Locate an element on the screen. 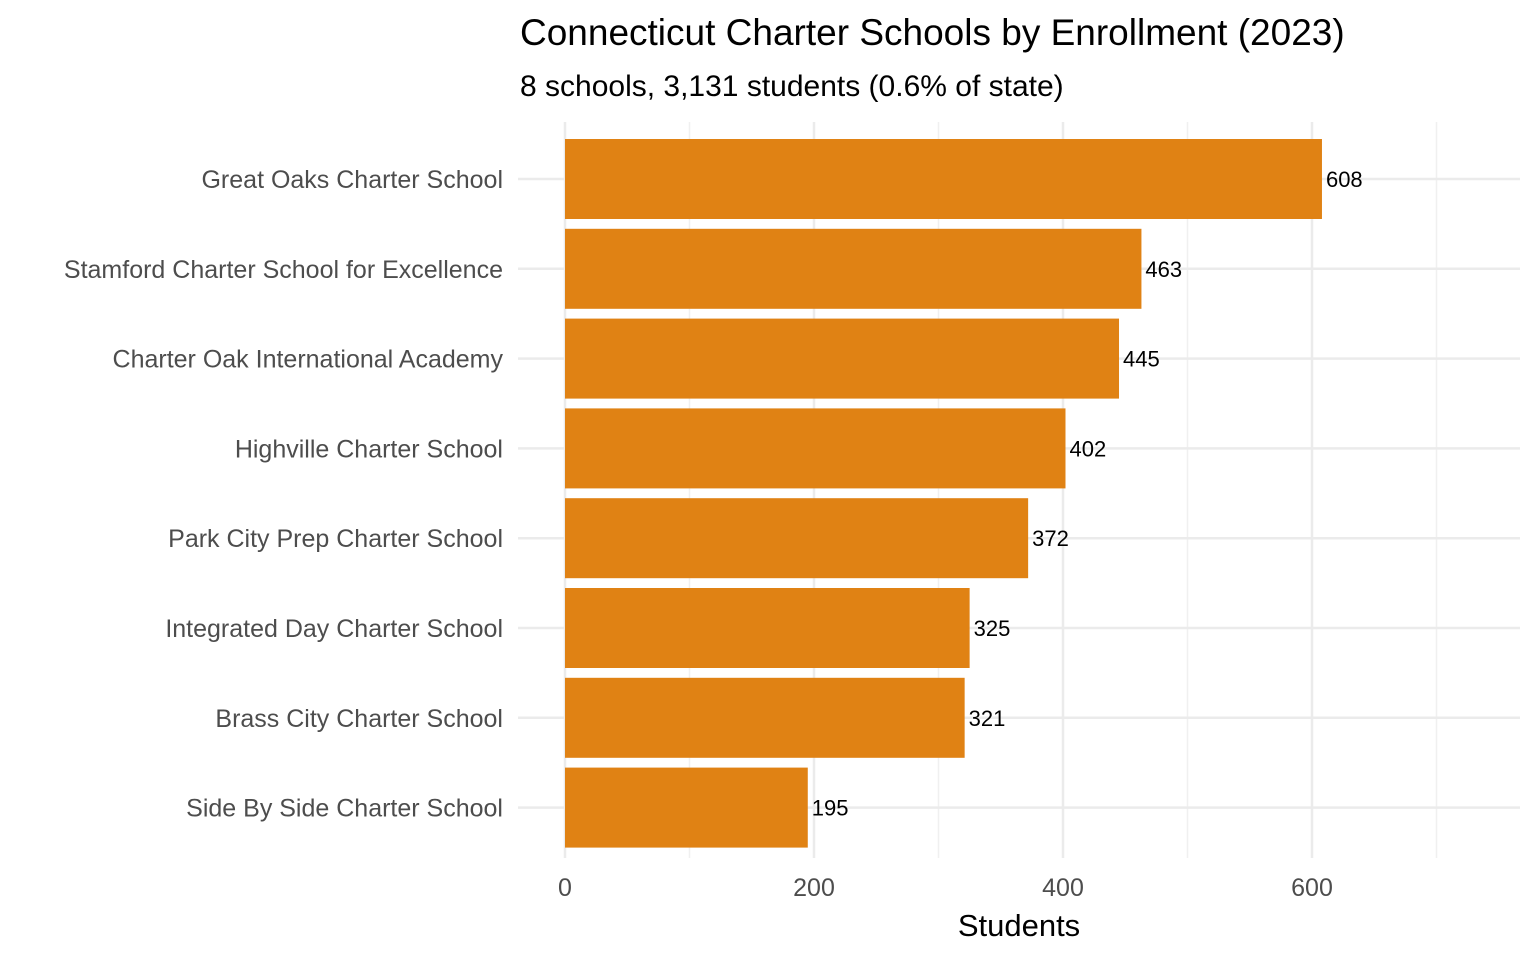 The height and width of the screenshot is (960, 1536). category-label: Park City Prep Charter School is located at coordinates (335, 539).